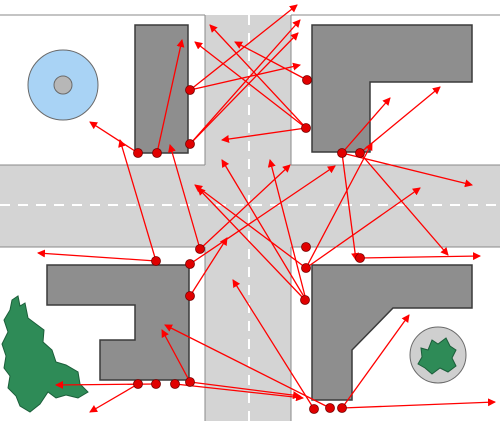 The width and height of the screenshot is (500, 421). What do you see at coordinates (45, 354) in the screenshot?
I see `bush-bottom-left-icon` at bounding box center [45, 354].